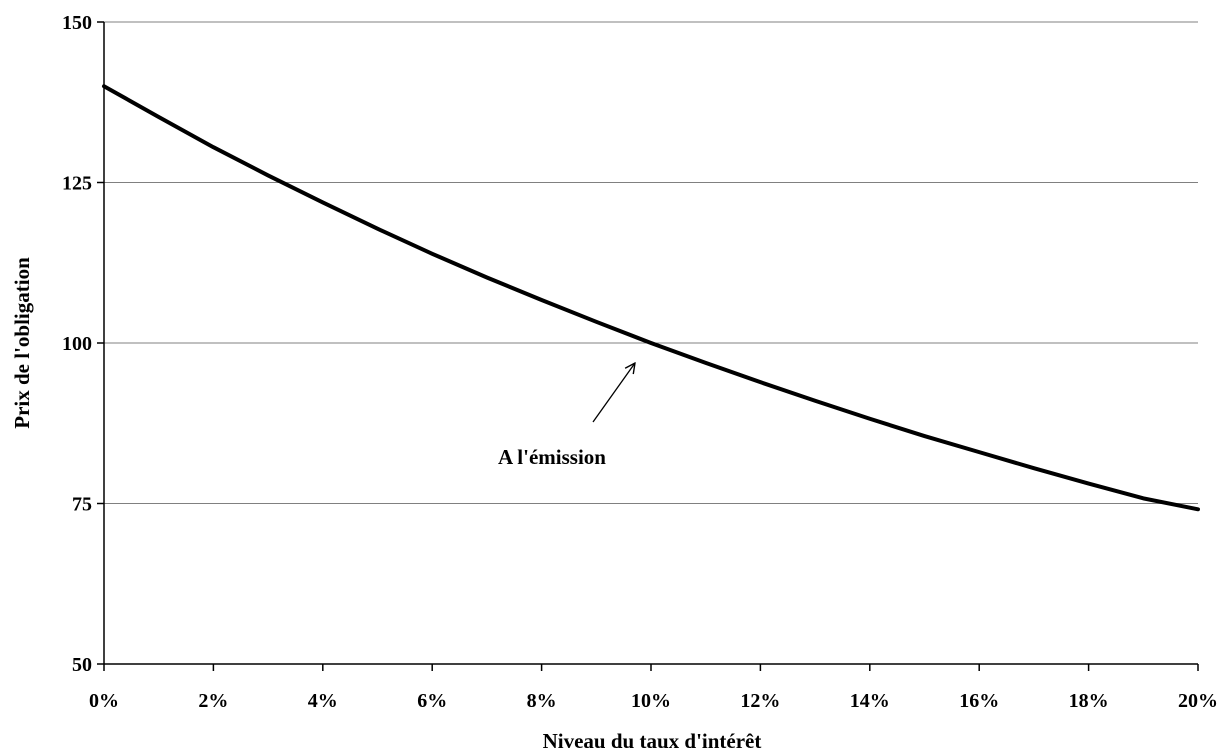  I want to click on x-tick-label-5: 10%, so click(651, 701).